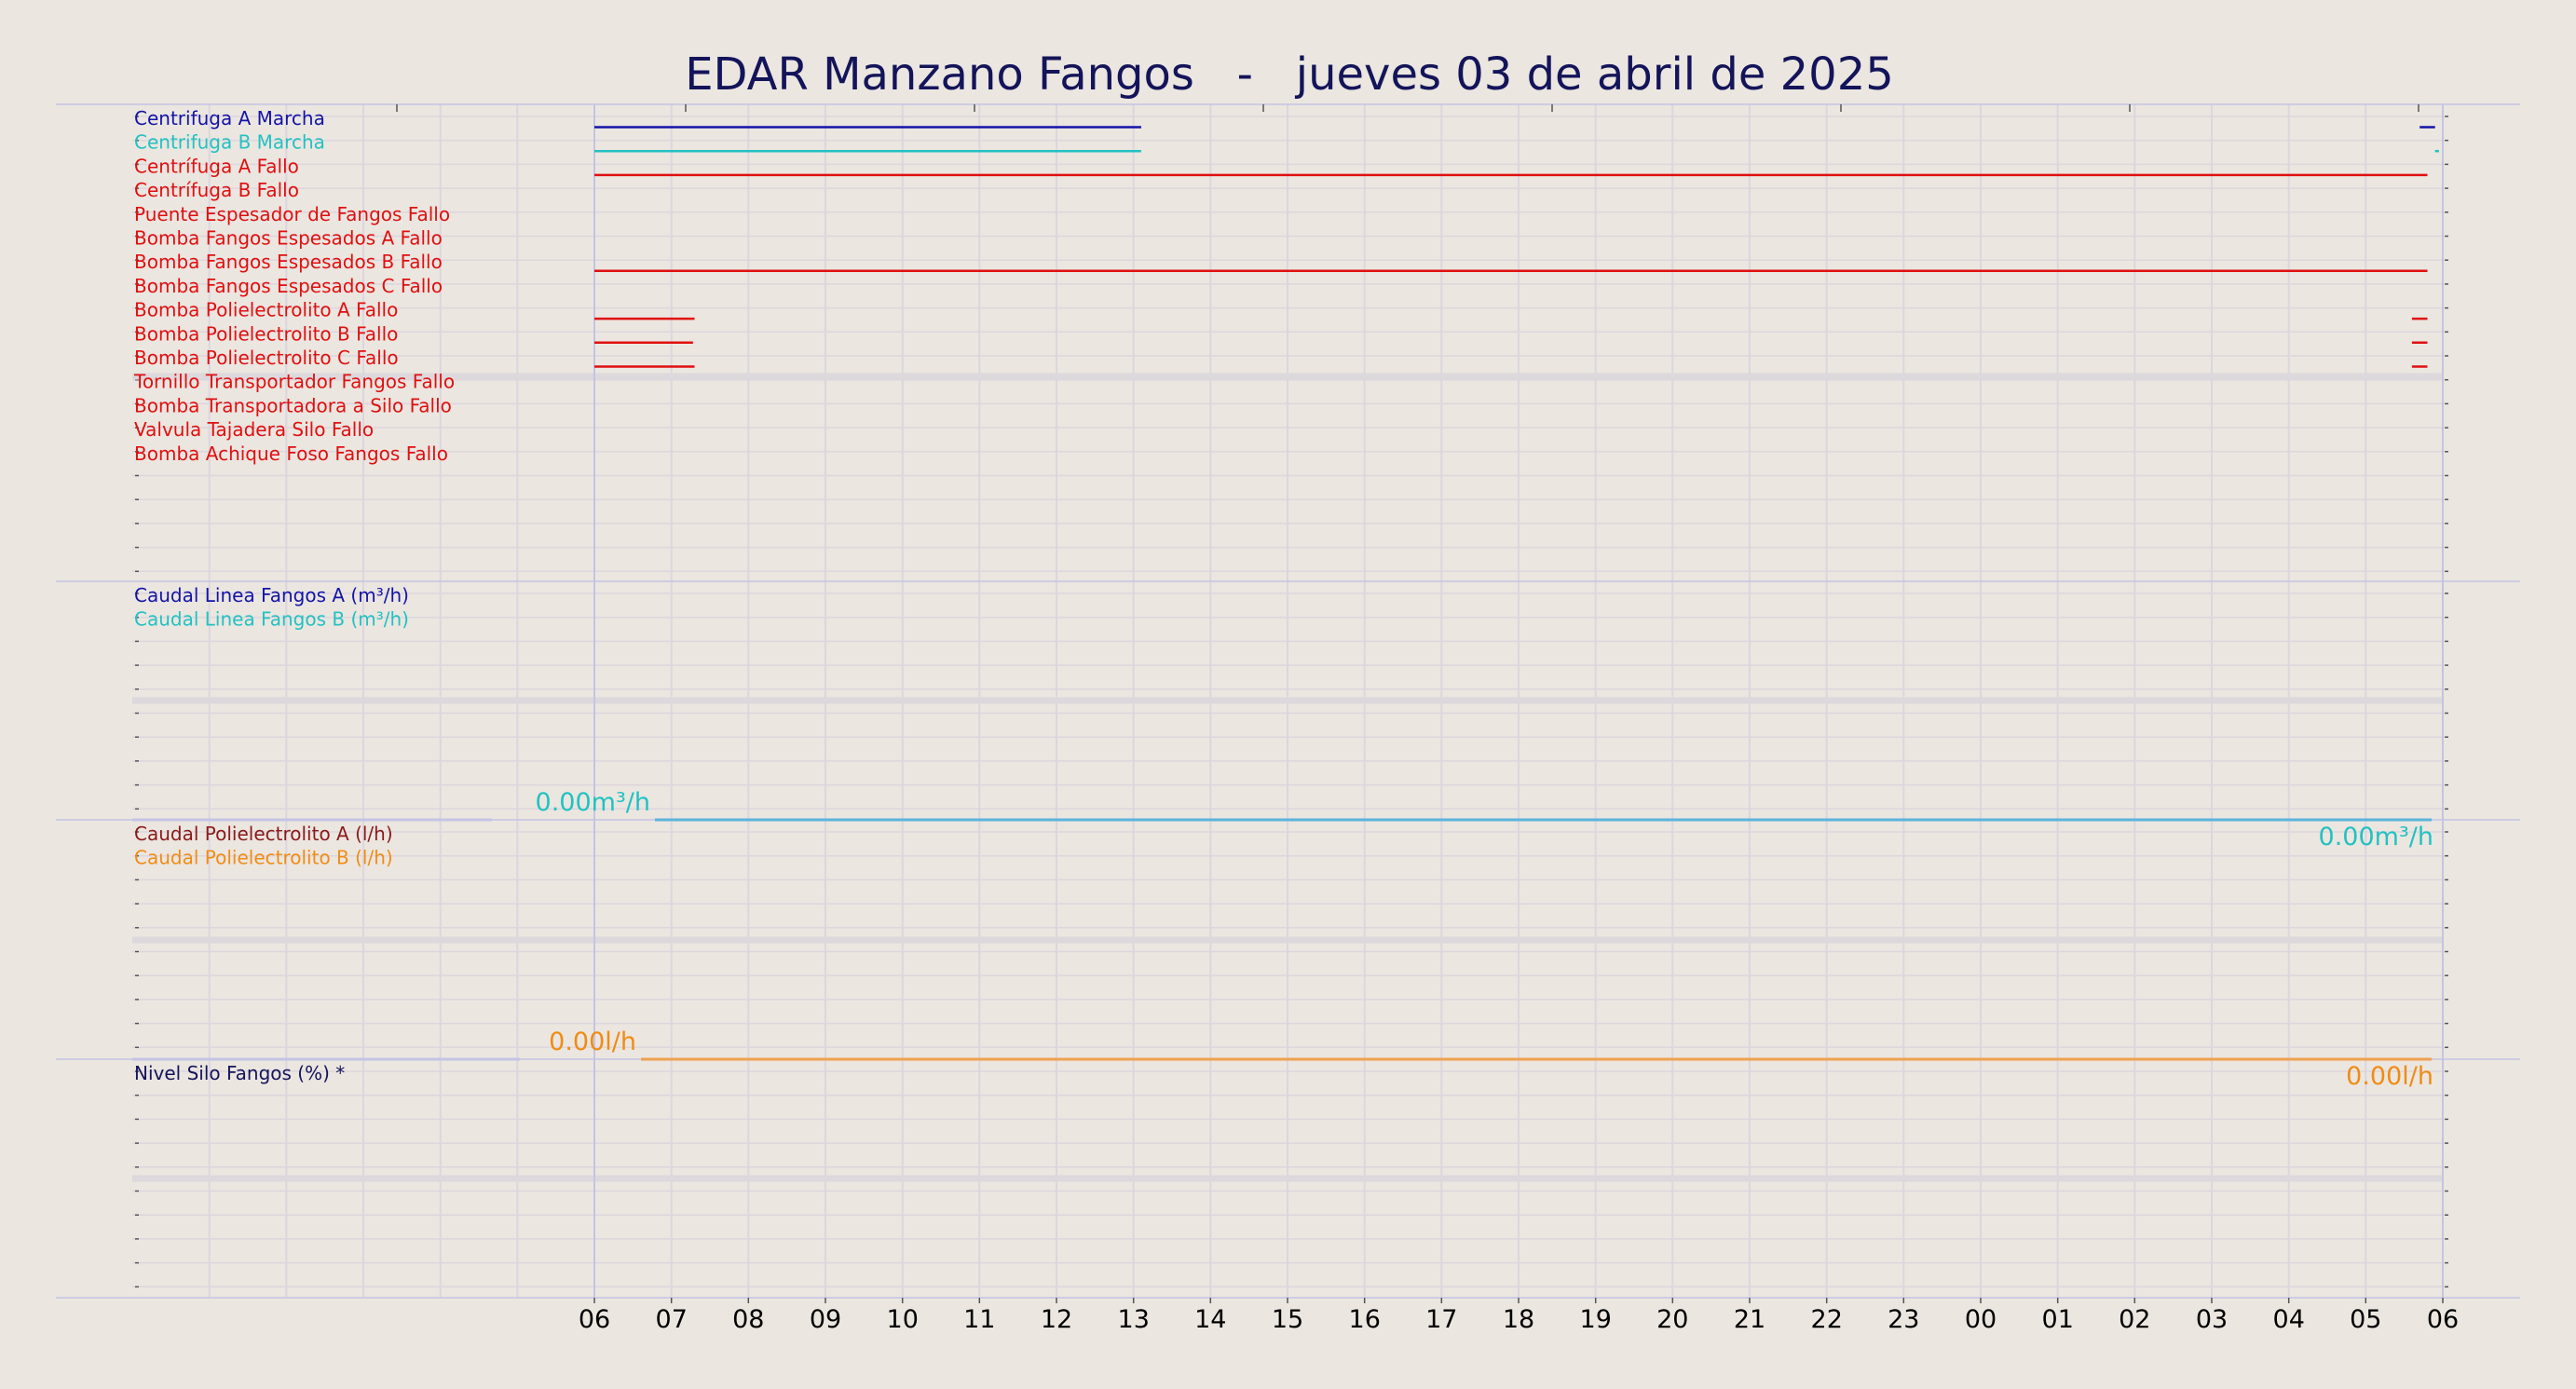  I want to click on legend-label: Nivel Silo Fangos (%) *, so click(240, 1073).